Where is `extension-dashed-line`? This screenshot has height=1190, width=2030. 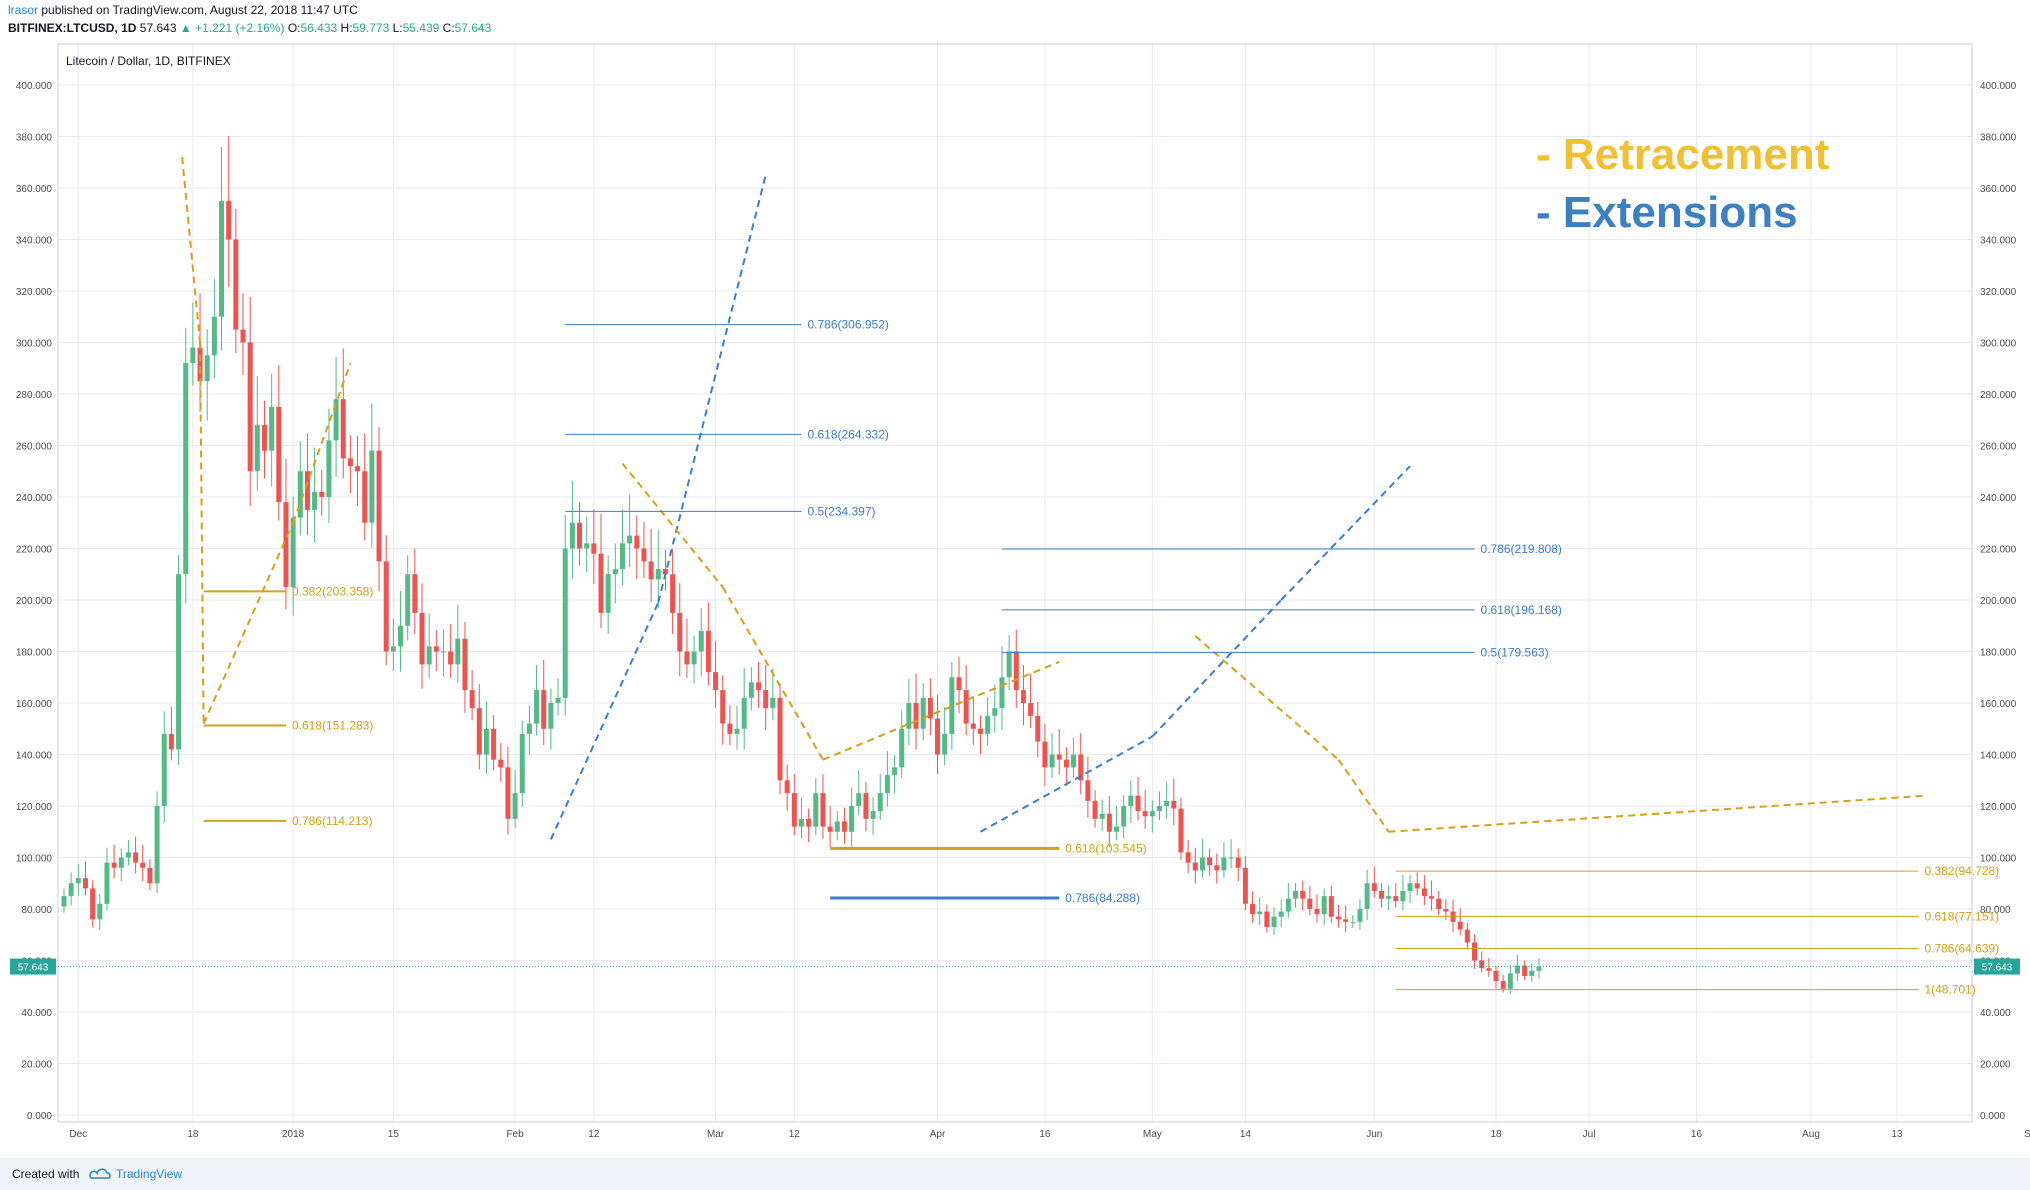
extension-dashed-line is located at coordinates (1216, 668).